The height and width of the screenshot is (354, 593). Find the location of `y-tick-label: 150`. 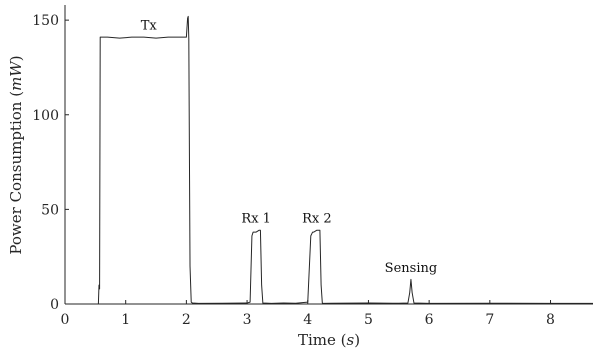

y-tick-label: 150 is located at coordinates (45, 21).